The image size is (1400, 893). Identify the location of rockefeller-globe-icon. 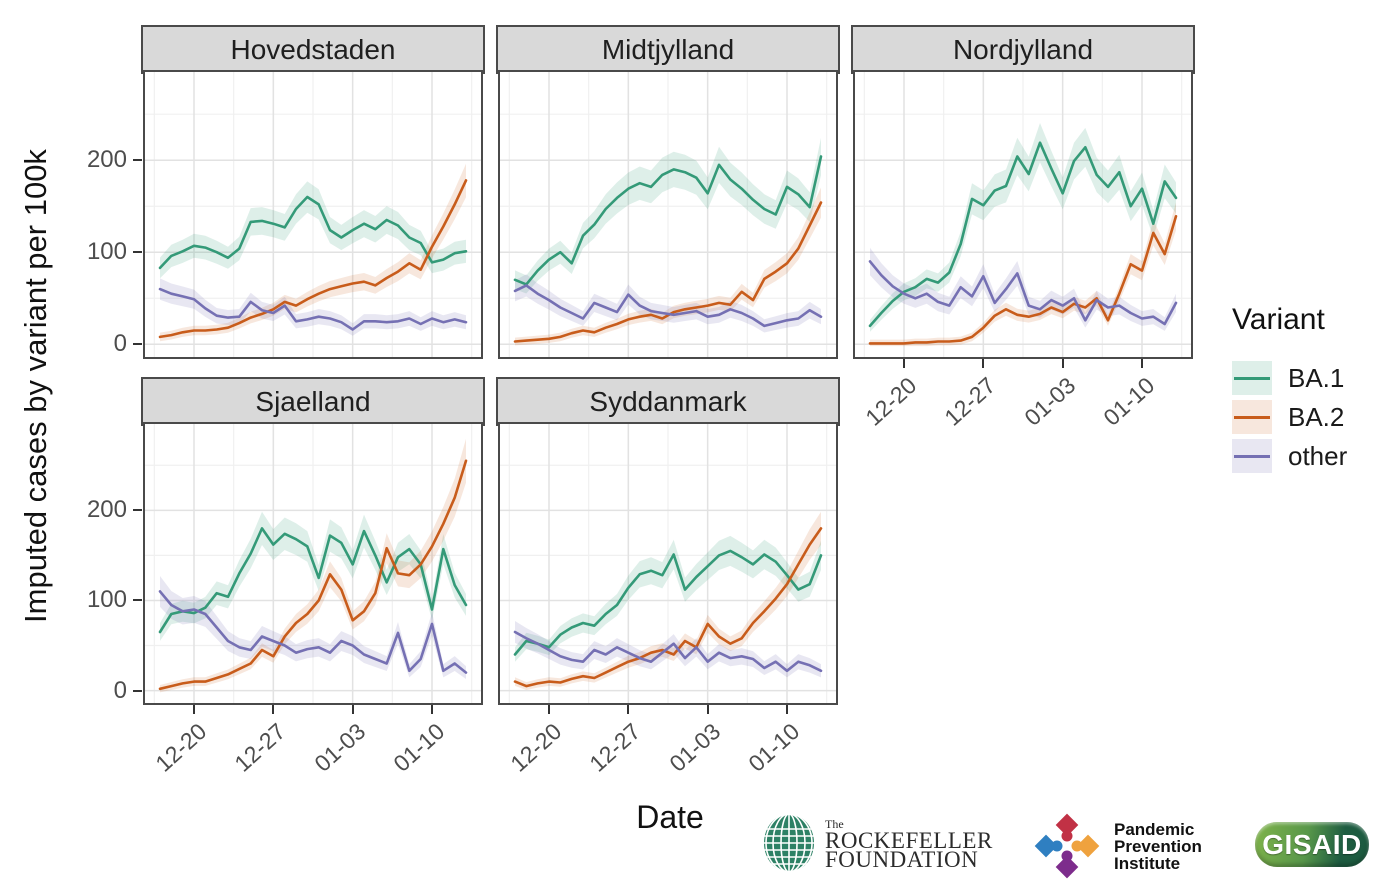
(789, 843).